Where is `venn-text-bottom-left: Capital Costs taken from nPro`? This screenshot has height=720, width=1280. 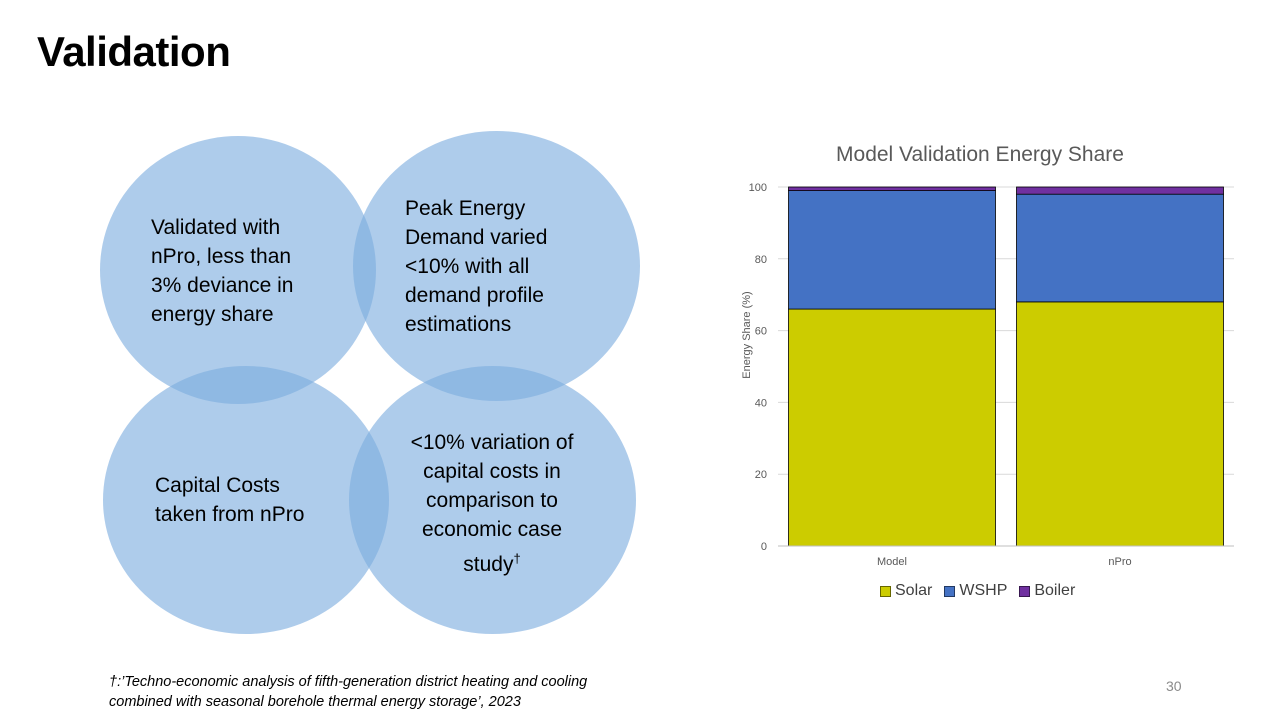 venn-text-bottom-left: Capital Costs taken from nPro is located at coordinates (230, 500).